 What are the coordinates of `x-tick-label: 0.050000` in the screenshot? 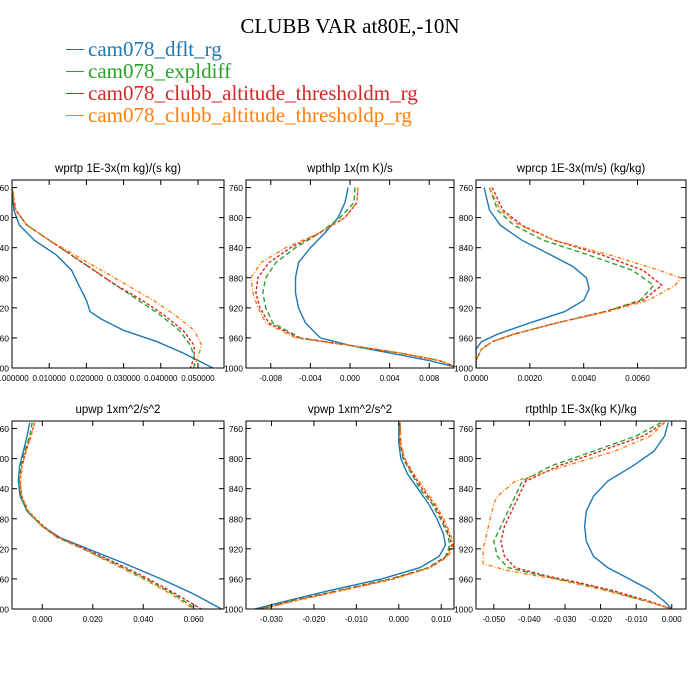 It's located at (198, 378).